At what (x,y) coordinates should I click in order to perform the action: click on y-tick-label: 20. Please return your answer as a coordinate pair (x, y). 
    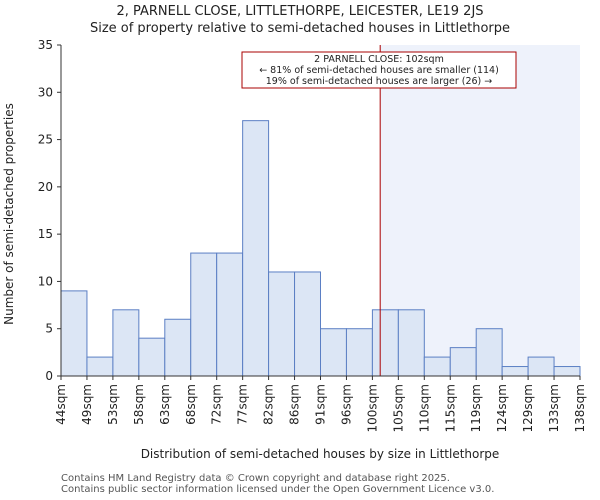
    Looking at the image, I should click on (45, 187).